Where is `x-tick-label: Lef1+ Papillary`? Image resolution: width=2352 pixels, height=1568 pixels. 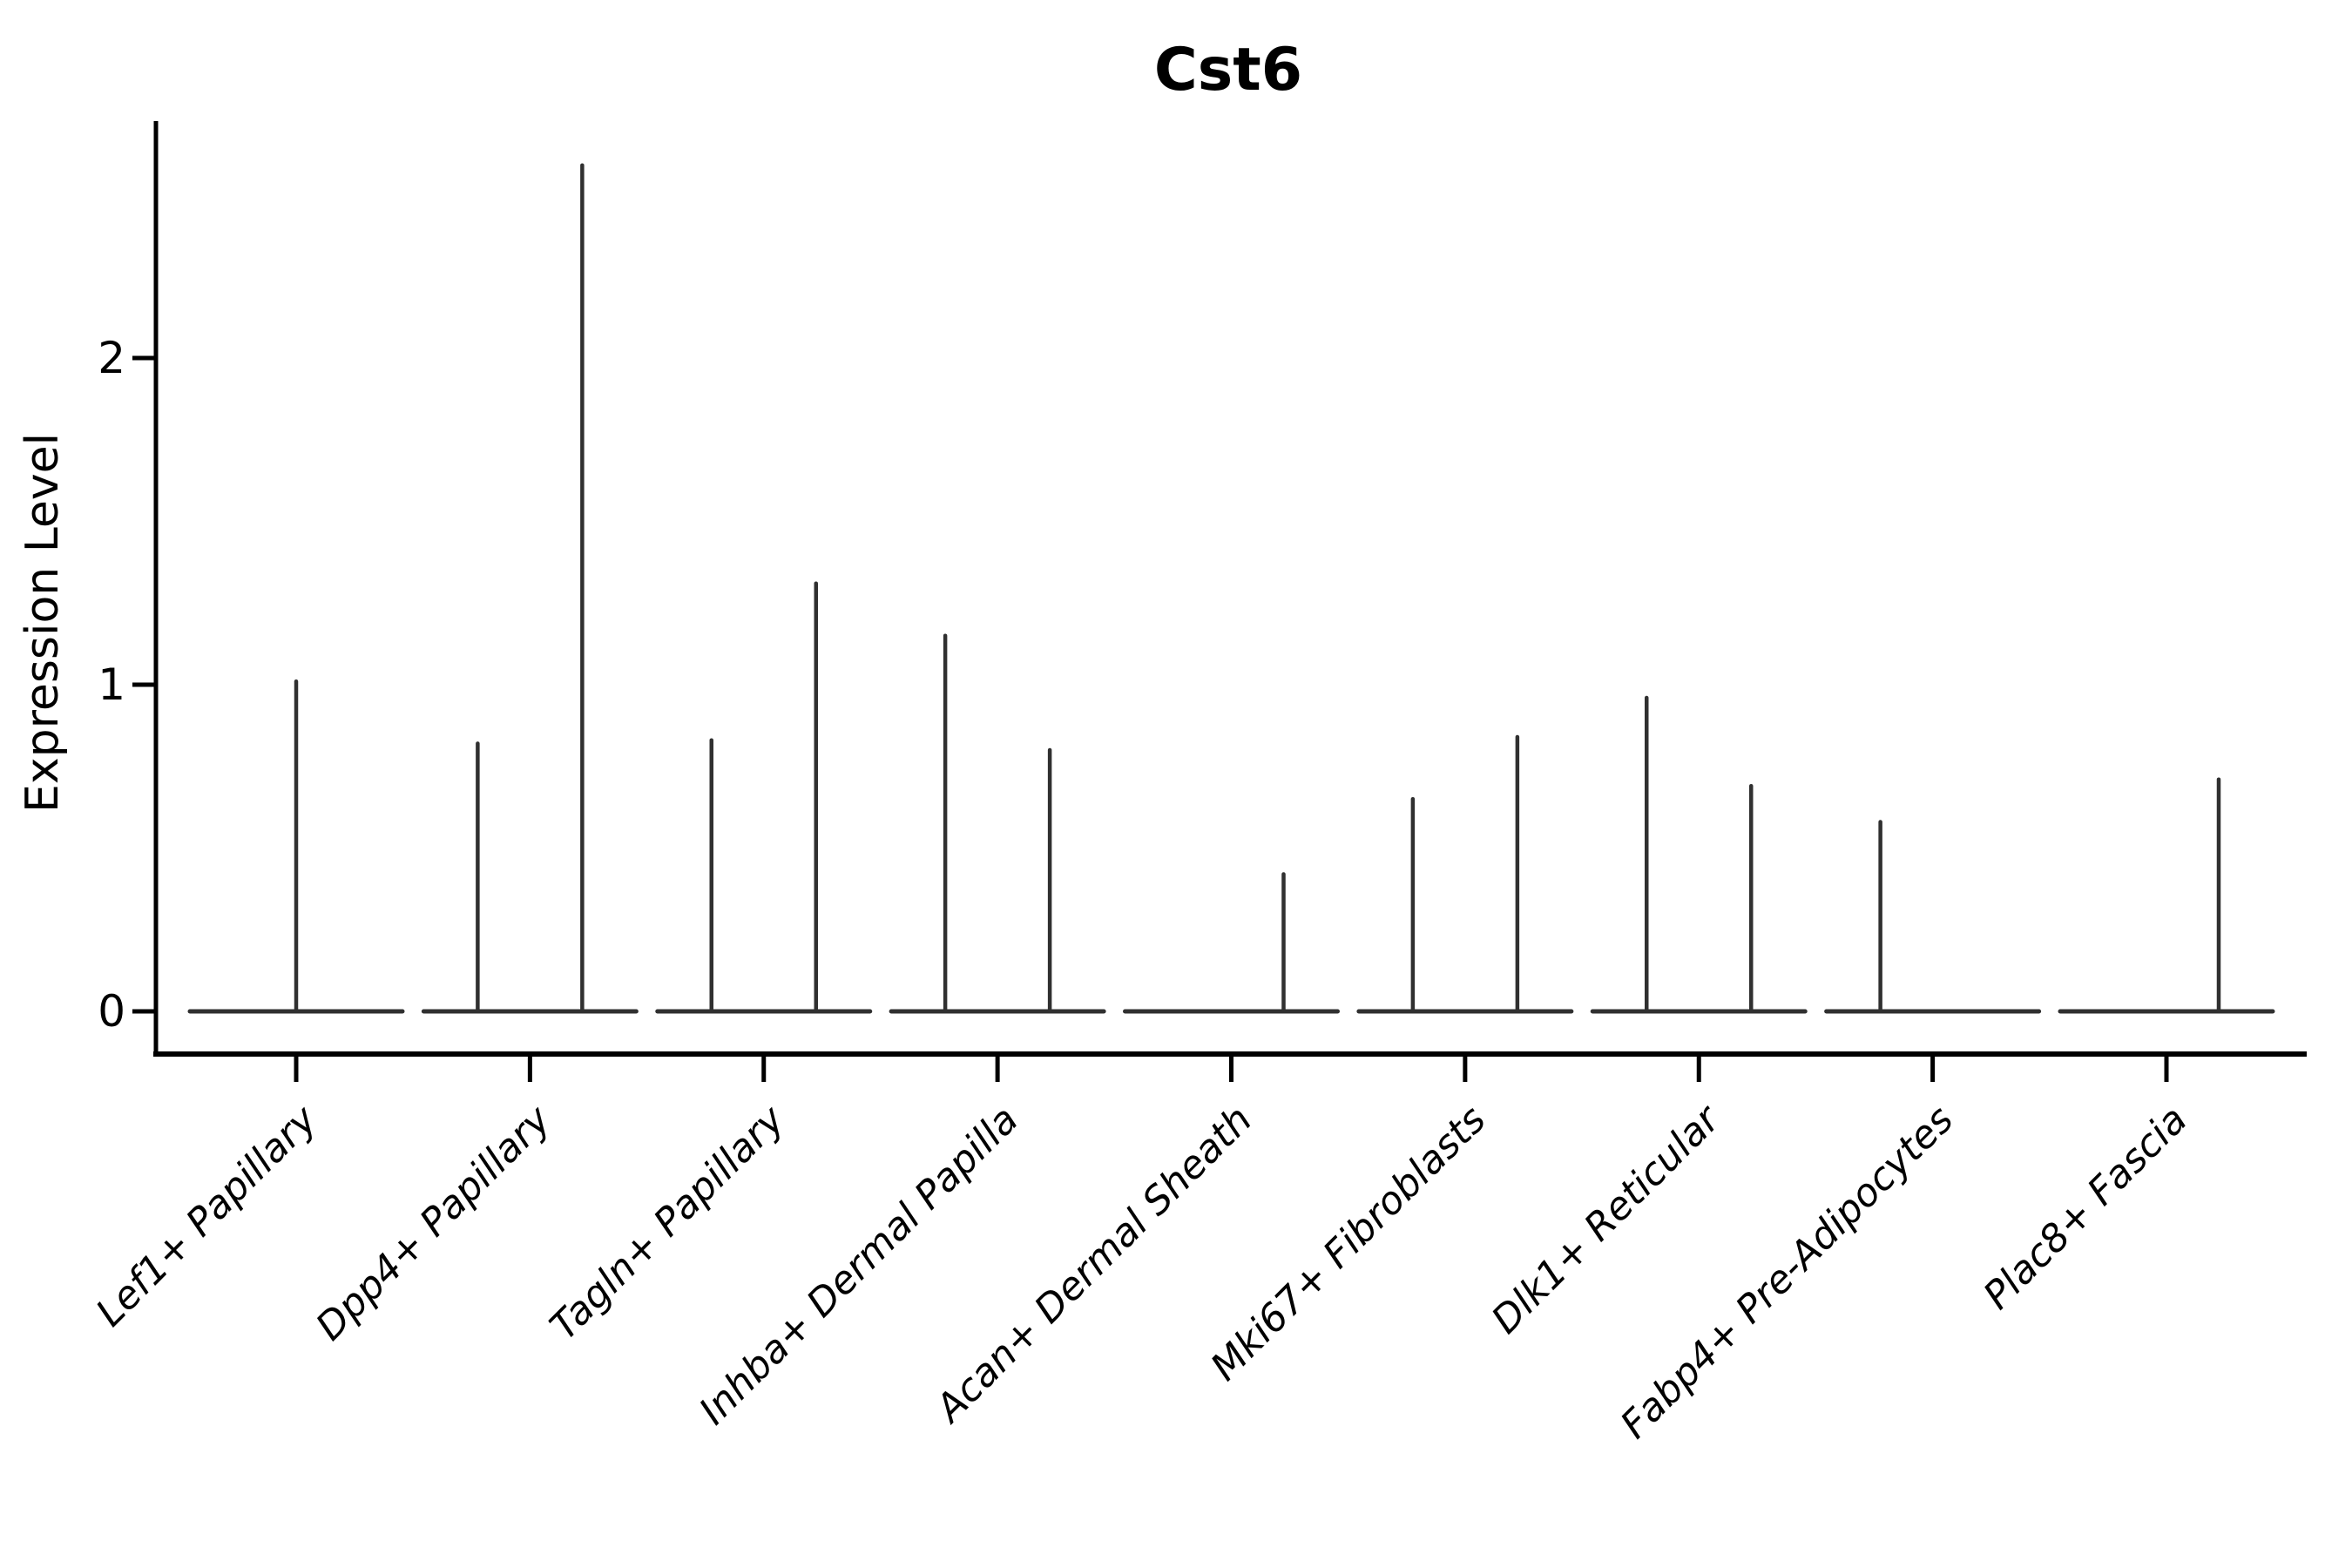
x-tick-label: Lef1+ Papillary is located at coordinates (207, 1216).